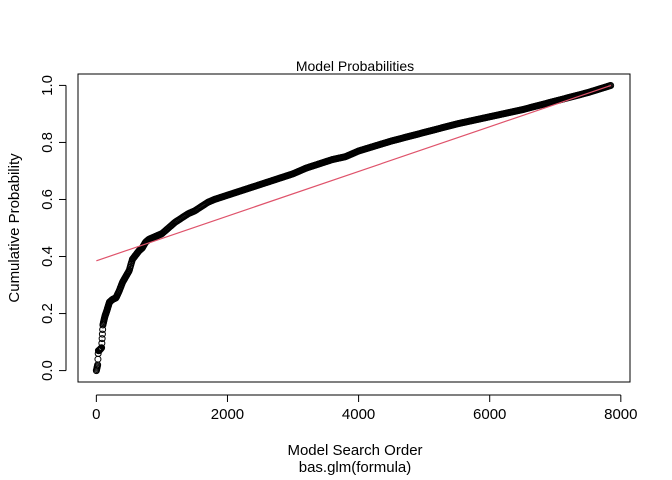  Describe the element at coordinates (620, 414) in the screenshot. I see `x-tick-label: 8000` at that location.